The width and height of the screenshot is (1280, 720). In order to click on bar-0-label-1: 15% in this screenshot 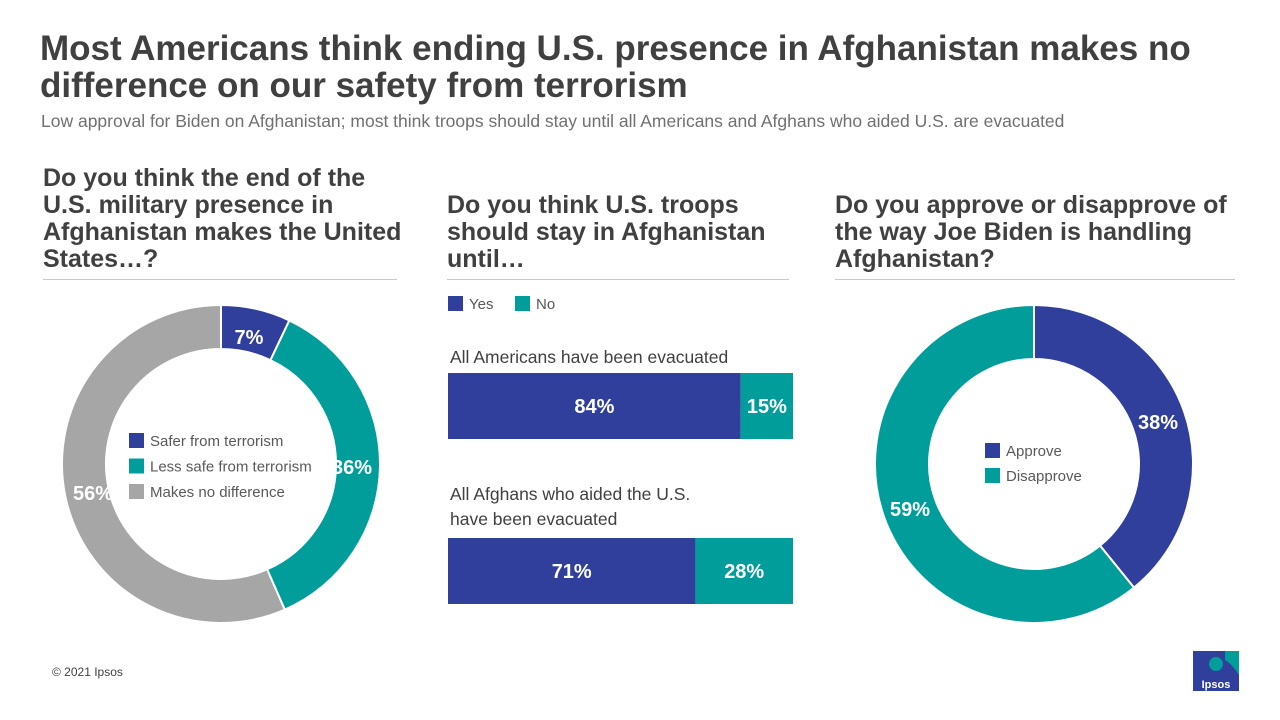, I will do `click(767, 407)`.